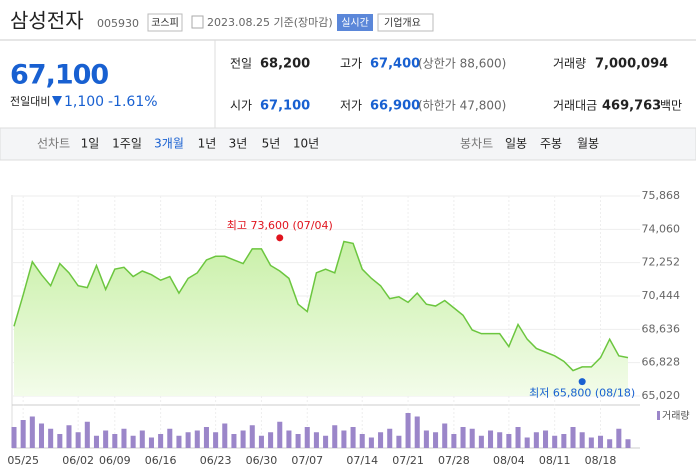 The height and width of the screenshot is (472, 696). I want to click on candle-tab: 주봉, so click(551, 144).